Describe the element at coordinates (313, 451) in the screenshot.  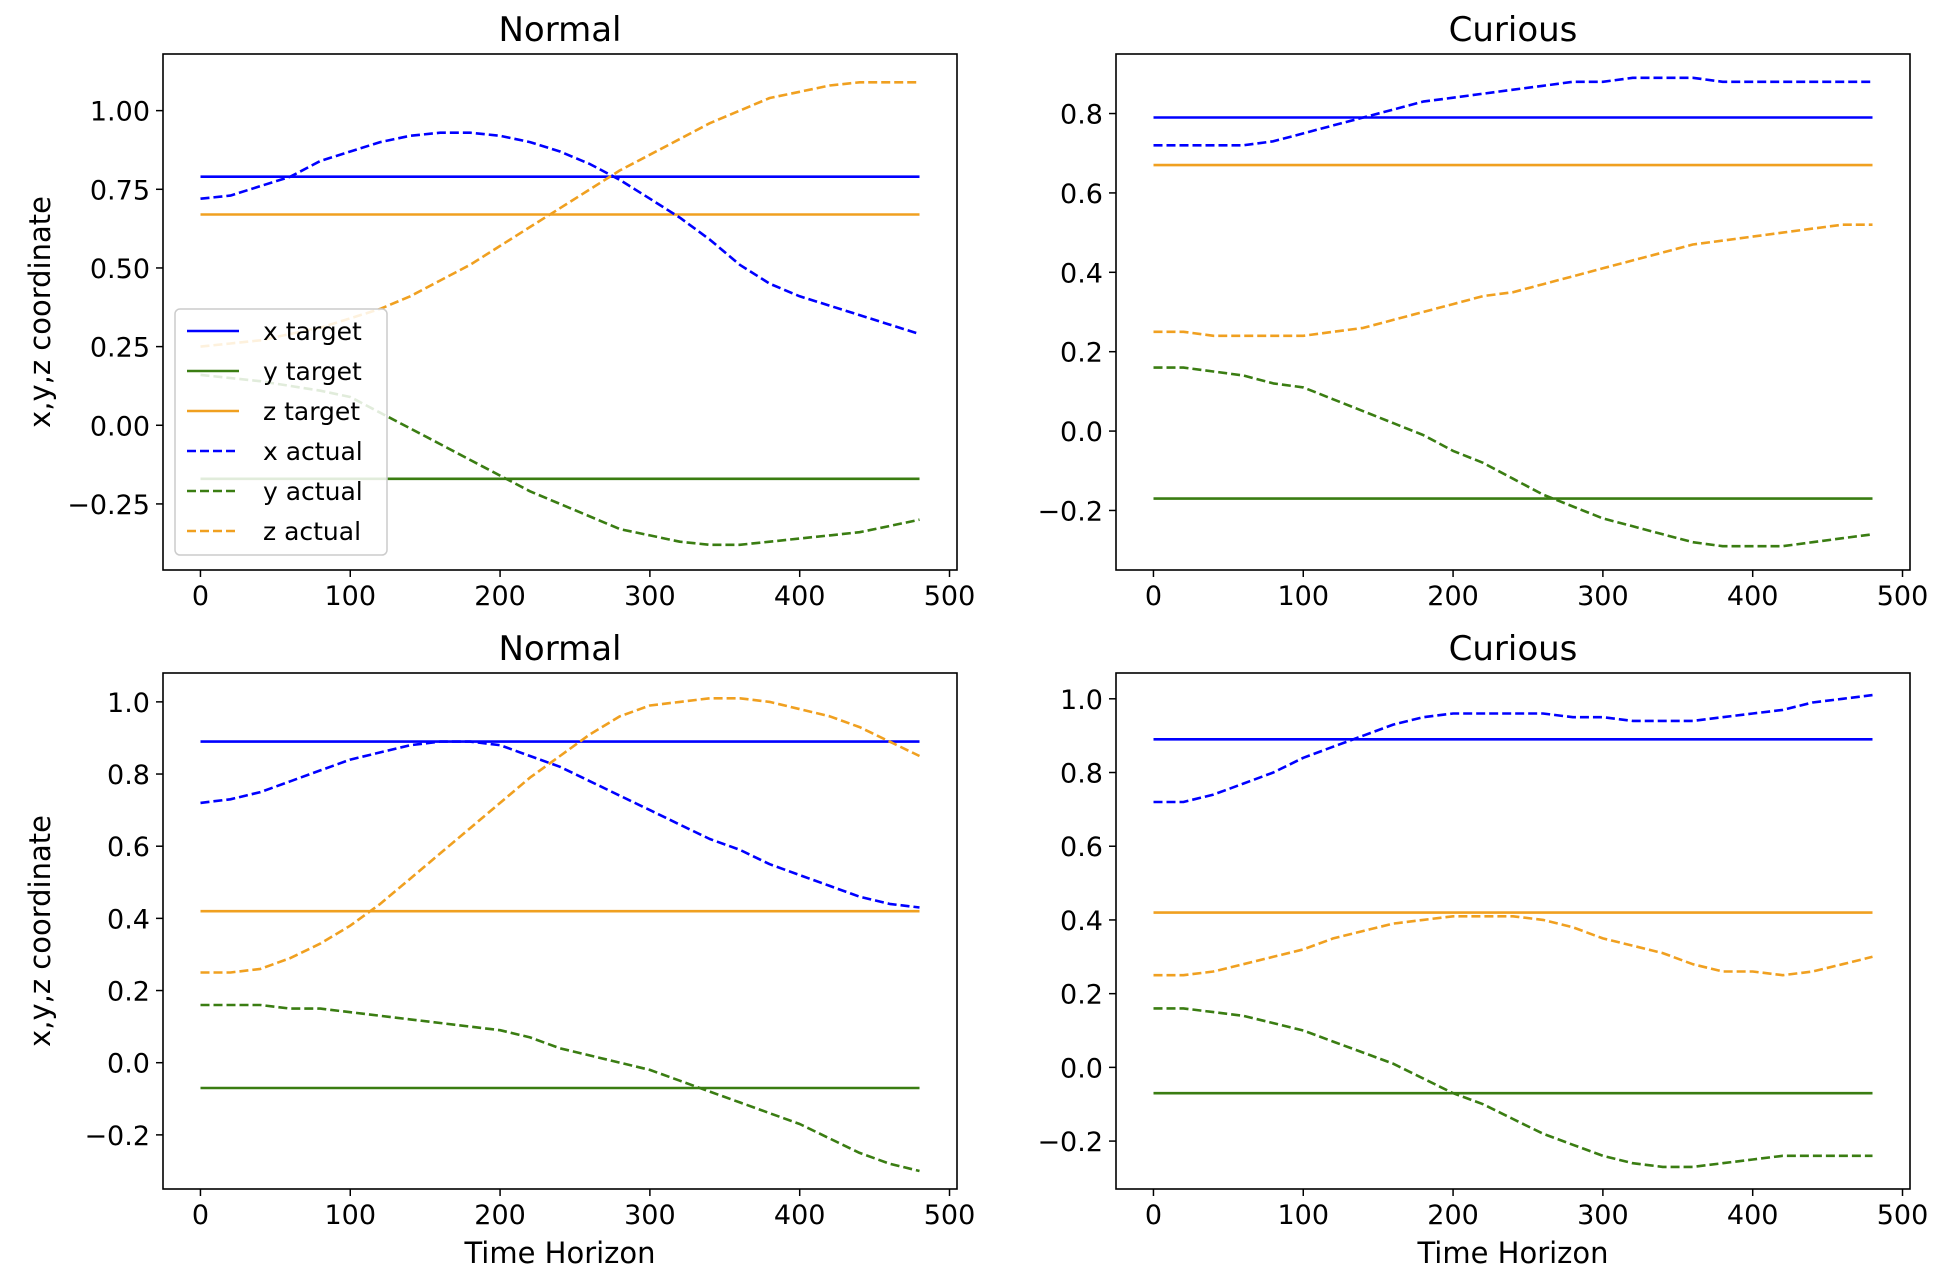
I see `legend-label: x actual` at that location.